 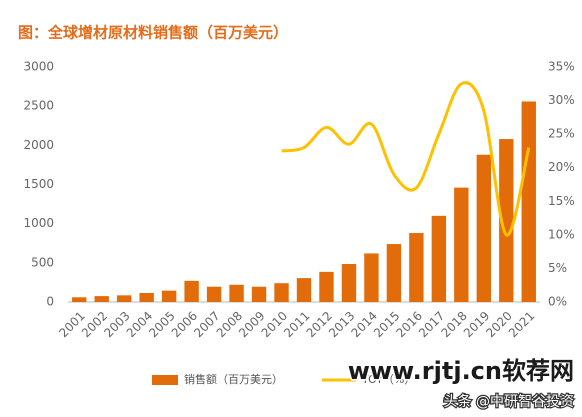 What do you see at coordinates (461, 371) in the screenshot?
I see `watermark: www.rjtj.cn软荐网` at bounding box center [461, 371].